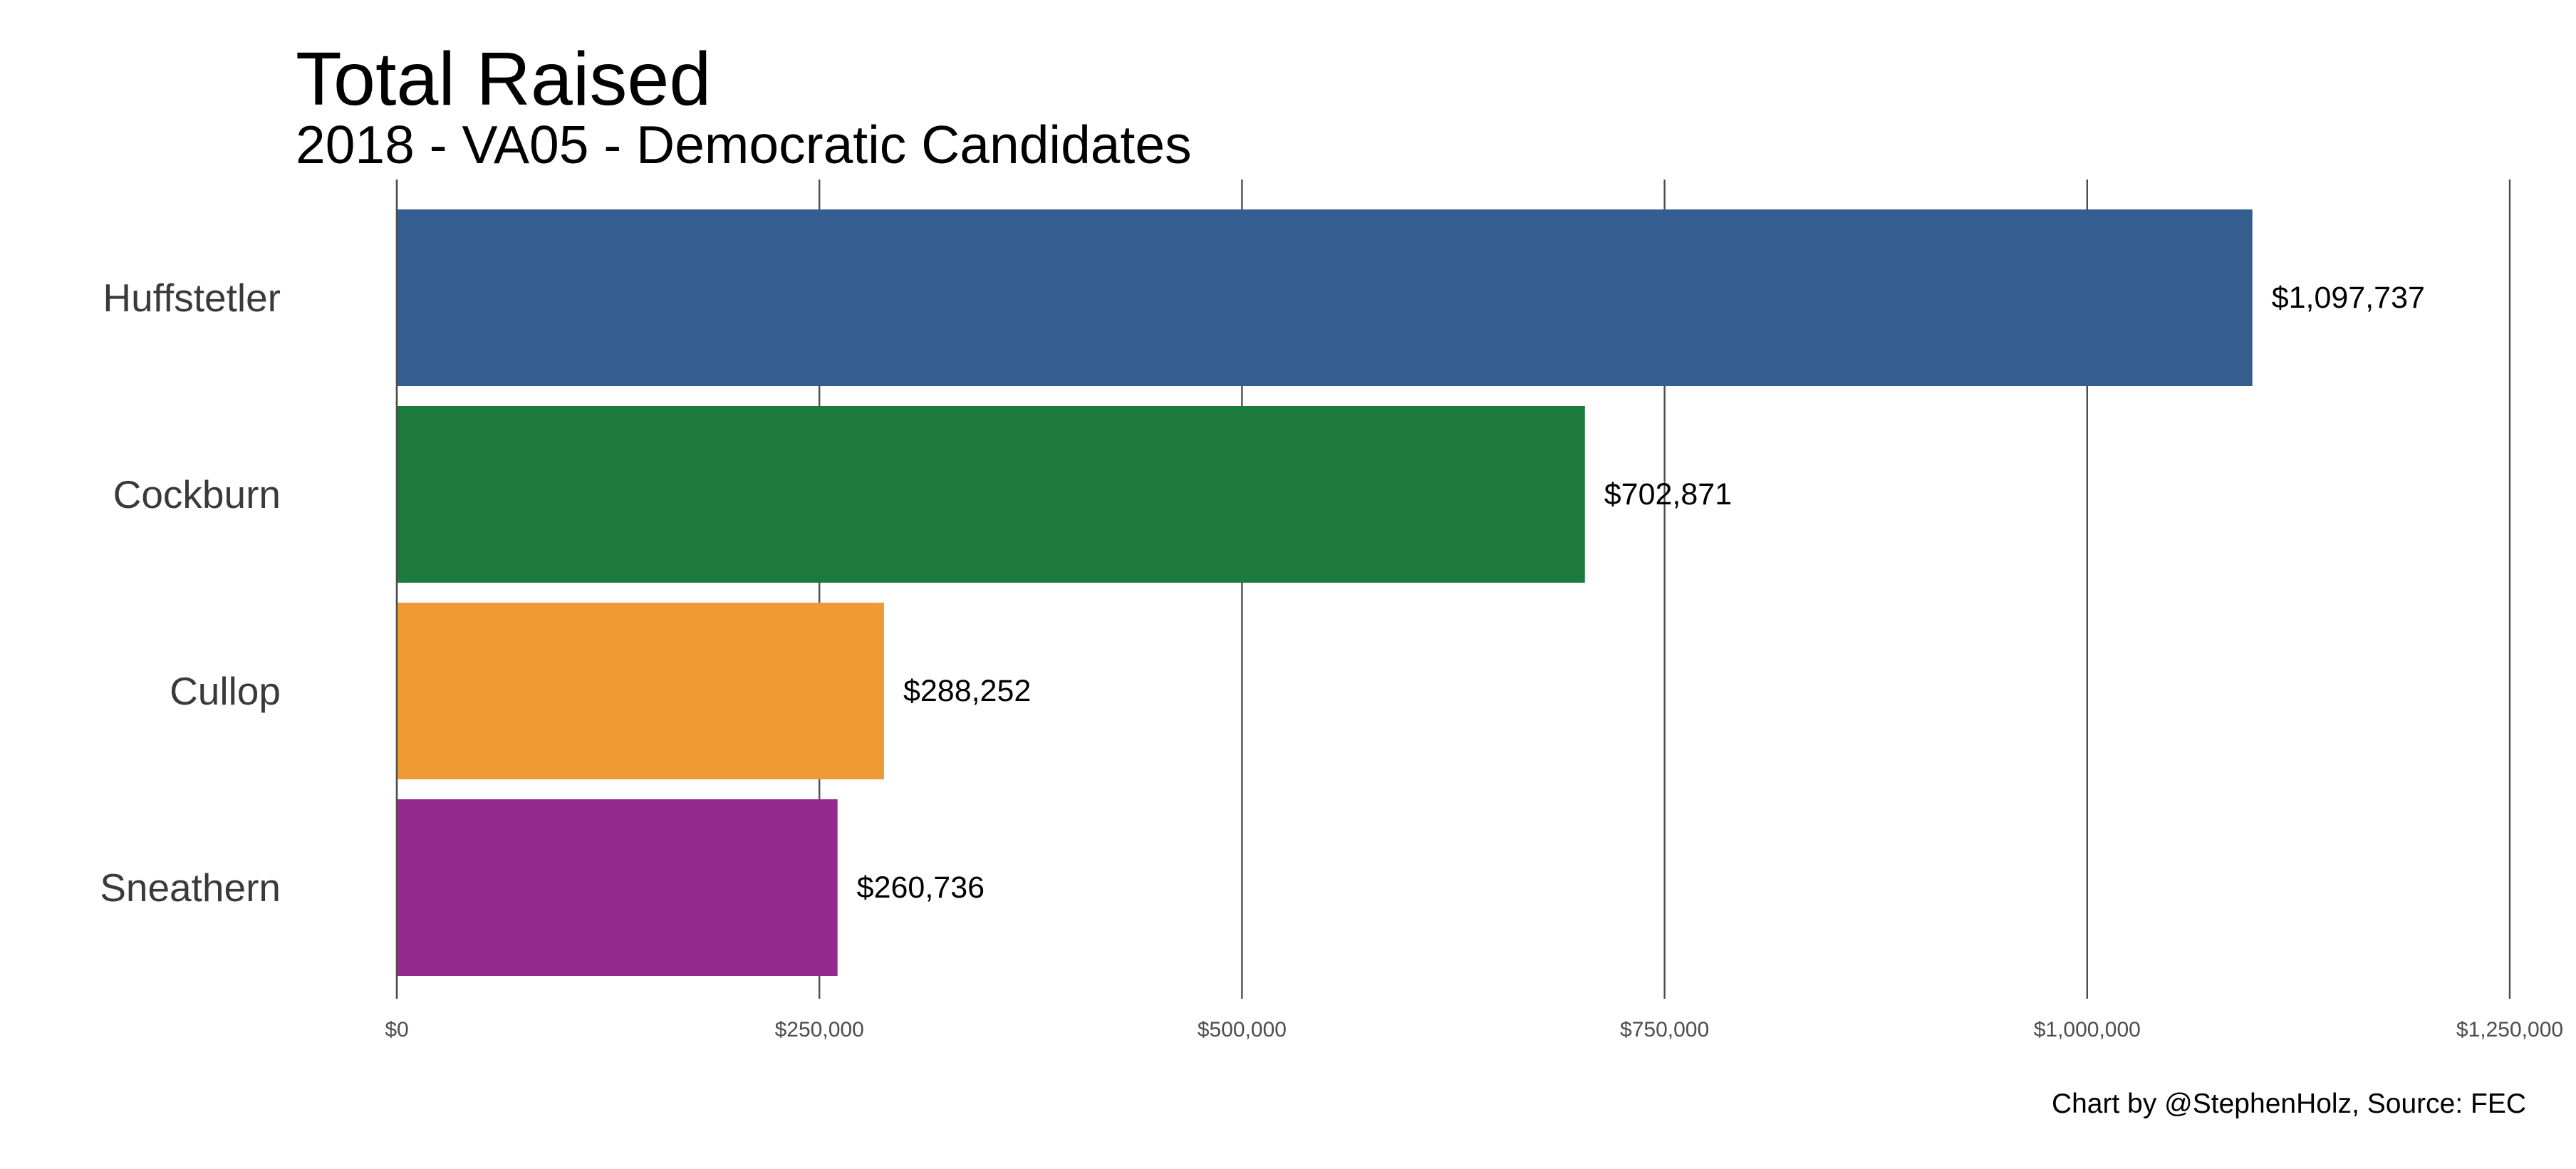 This screenshot has height=1169, width=2576. What do you see at coordinates (2289, 1104) in the screenshot?
I see `chart-caption: Chart by @StephenHolz, Source: FEC` at bounding box center [2289, 1104].